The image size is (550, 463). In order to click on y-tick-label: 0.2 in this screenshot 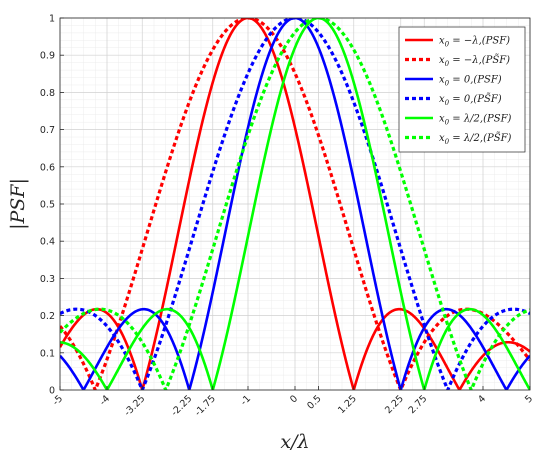, I will do `click(47, 316)`.